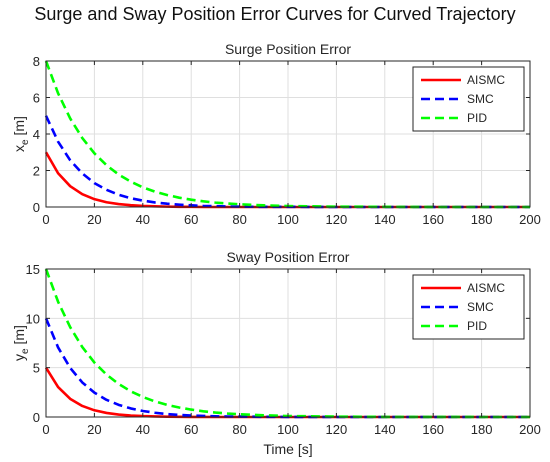 The image size is (550, 462). Describe the element at coordinates (482, 219) in the screenshot. I see `chart1-x-tick-label: 180` at that location.